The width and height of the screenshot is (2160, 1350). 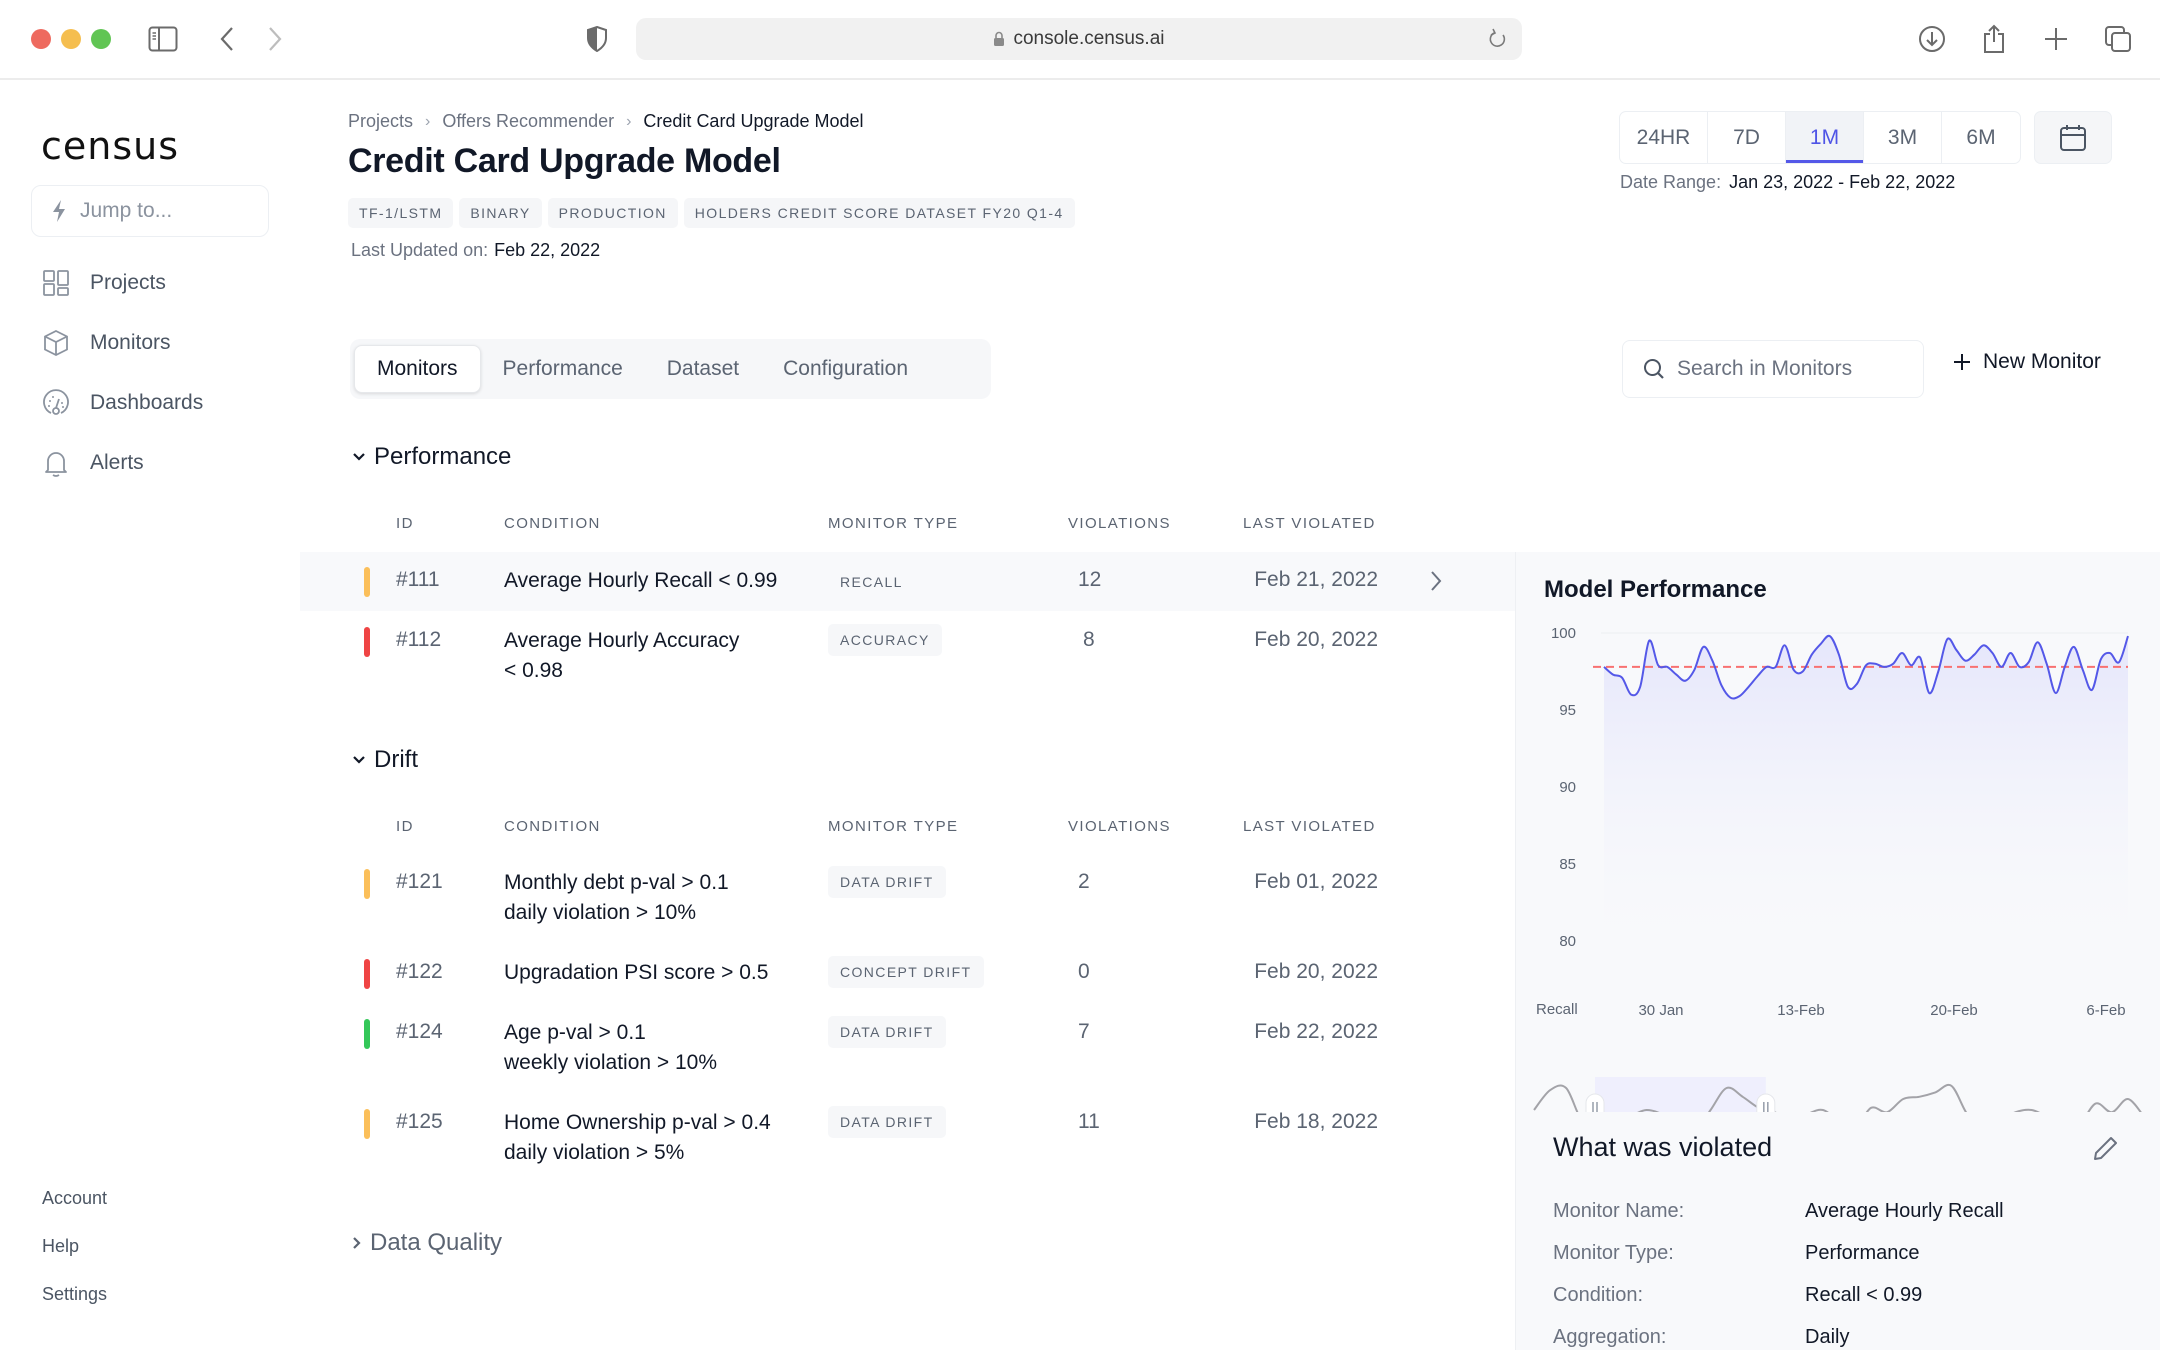 What do you see at coordinates (562, 368) in the screenshot?
I see `tab-performance: Performance` at bounding box center [562, 368].